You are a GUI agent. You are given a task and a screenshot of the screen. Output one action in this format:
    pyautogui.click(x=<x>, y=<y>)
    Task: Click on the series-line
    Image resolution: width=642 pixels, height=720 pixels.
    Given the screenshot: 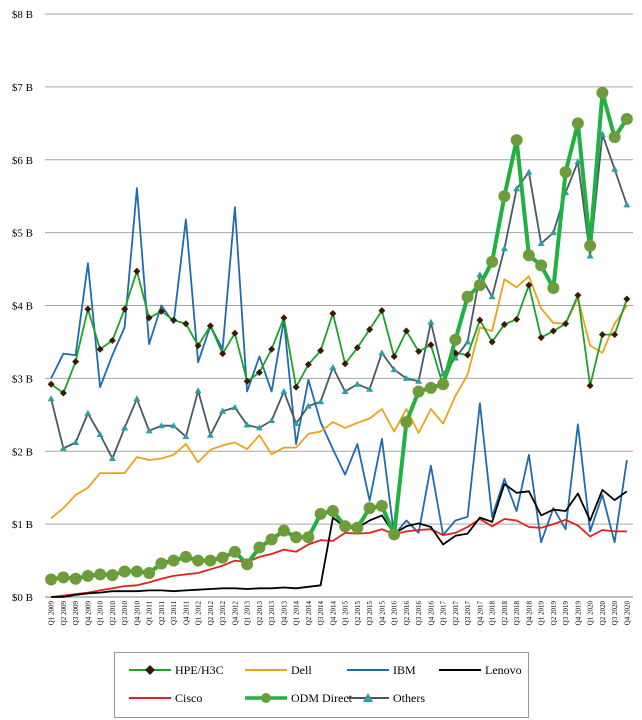 What is the action you would take?
    pyautogui.click(x=338, y=558)
    